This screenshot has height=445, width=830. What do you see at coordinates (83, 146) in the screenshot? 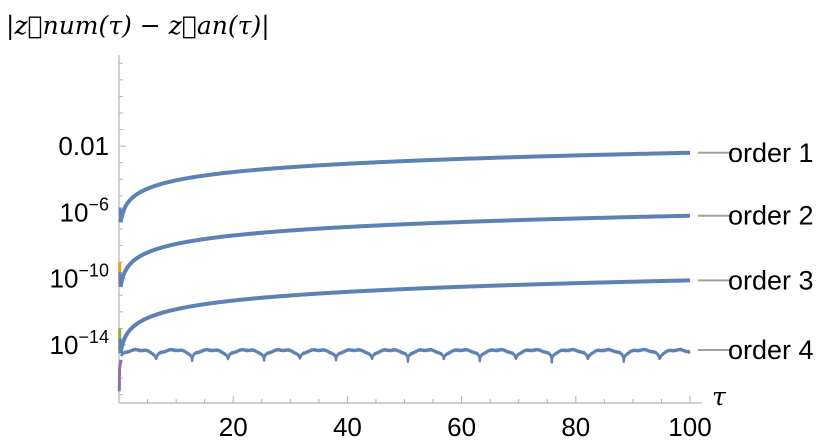
I see `y-tick-label: 0.01` at bounding box center [83, 146].